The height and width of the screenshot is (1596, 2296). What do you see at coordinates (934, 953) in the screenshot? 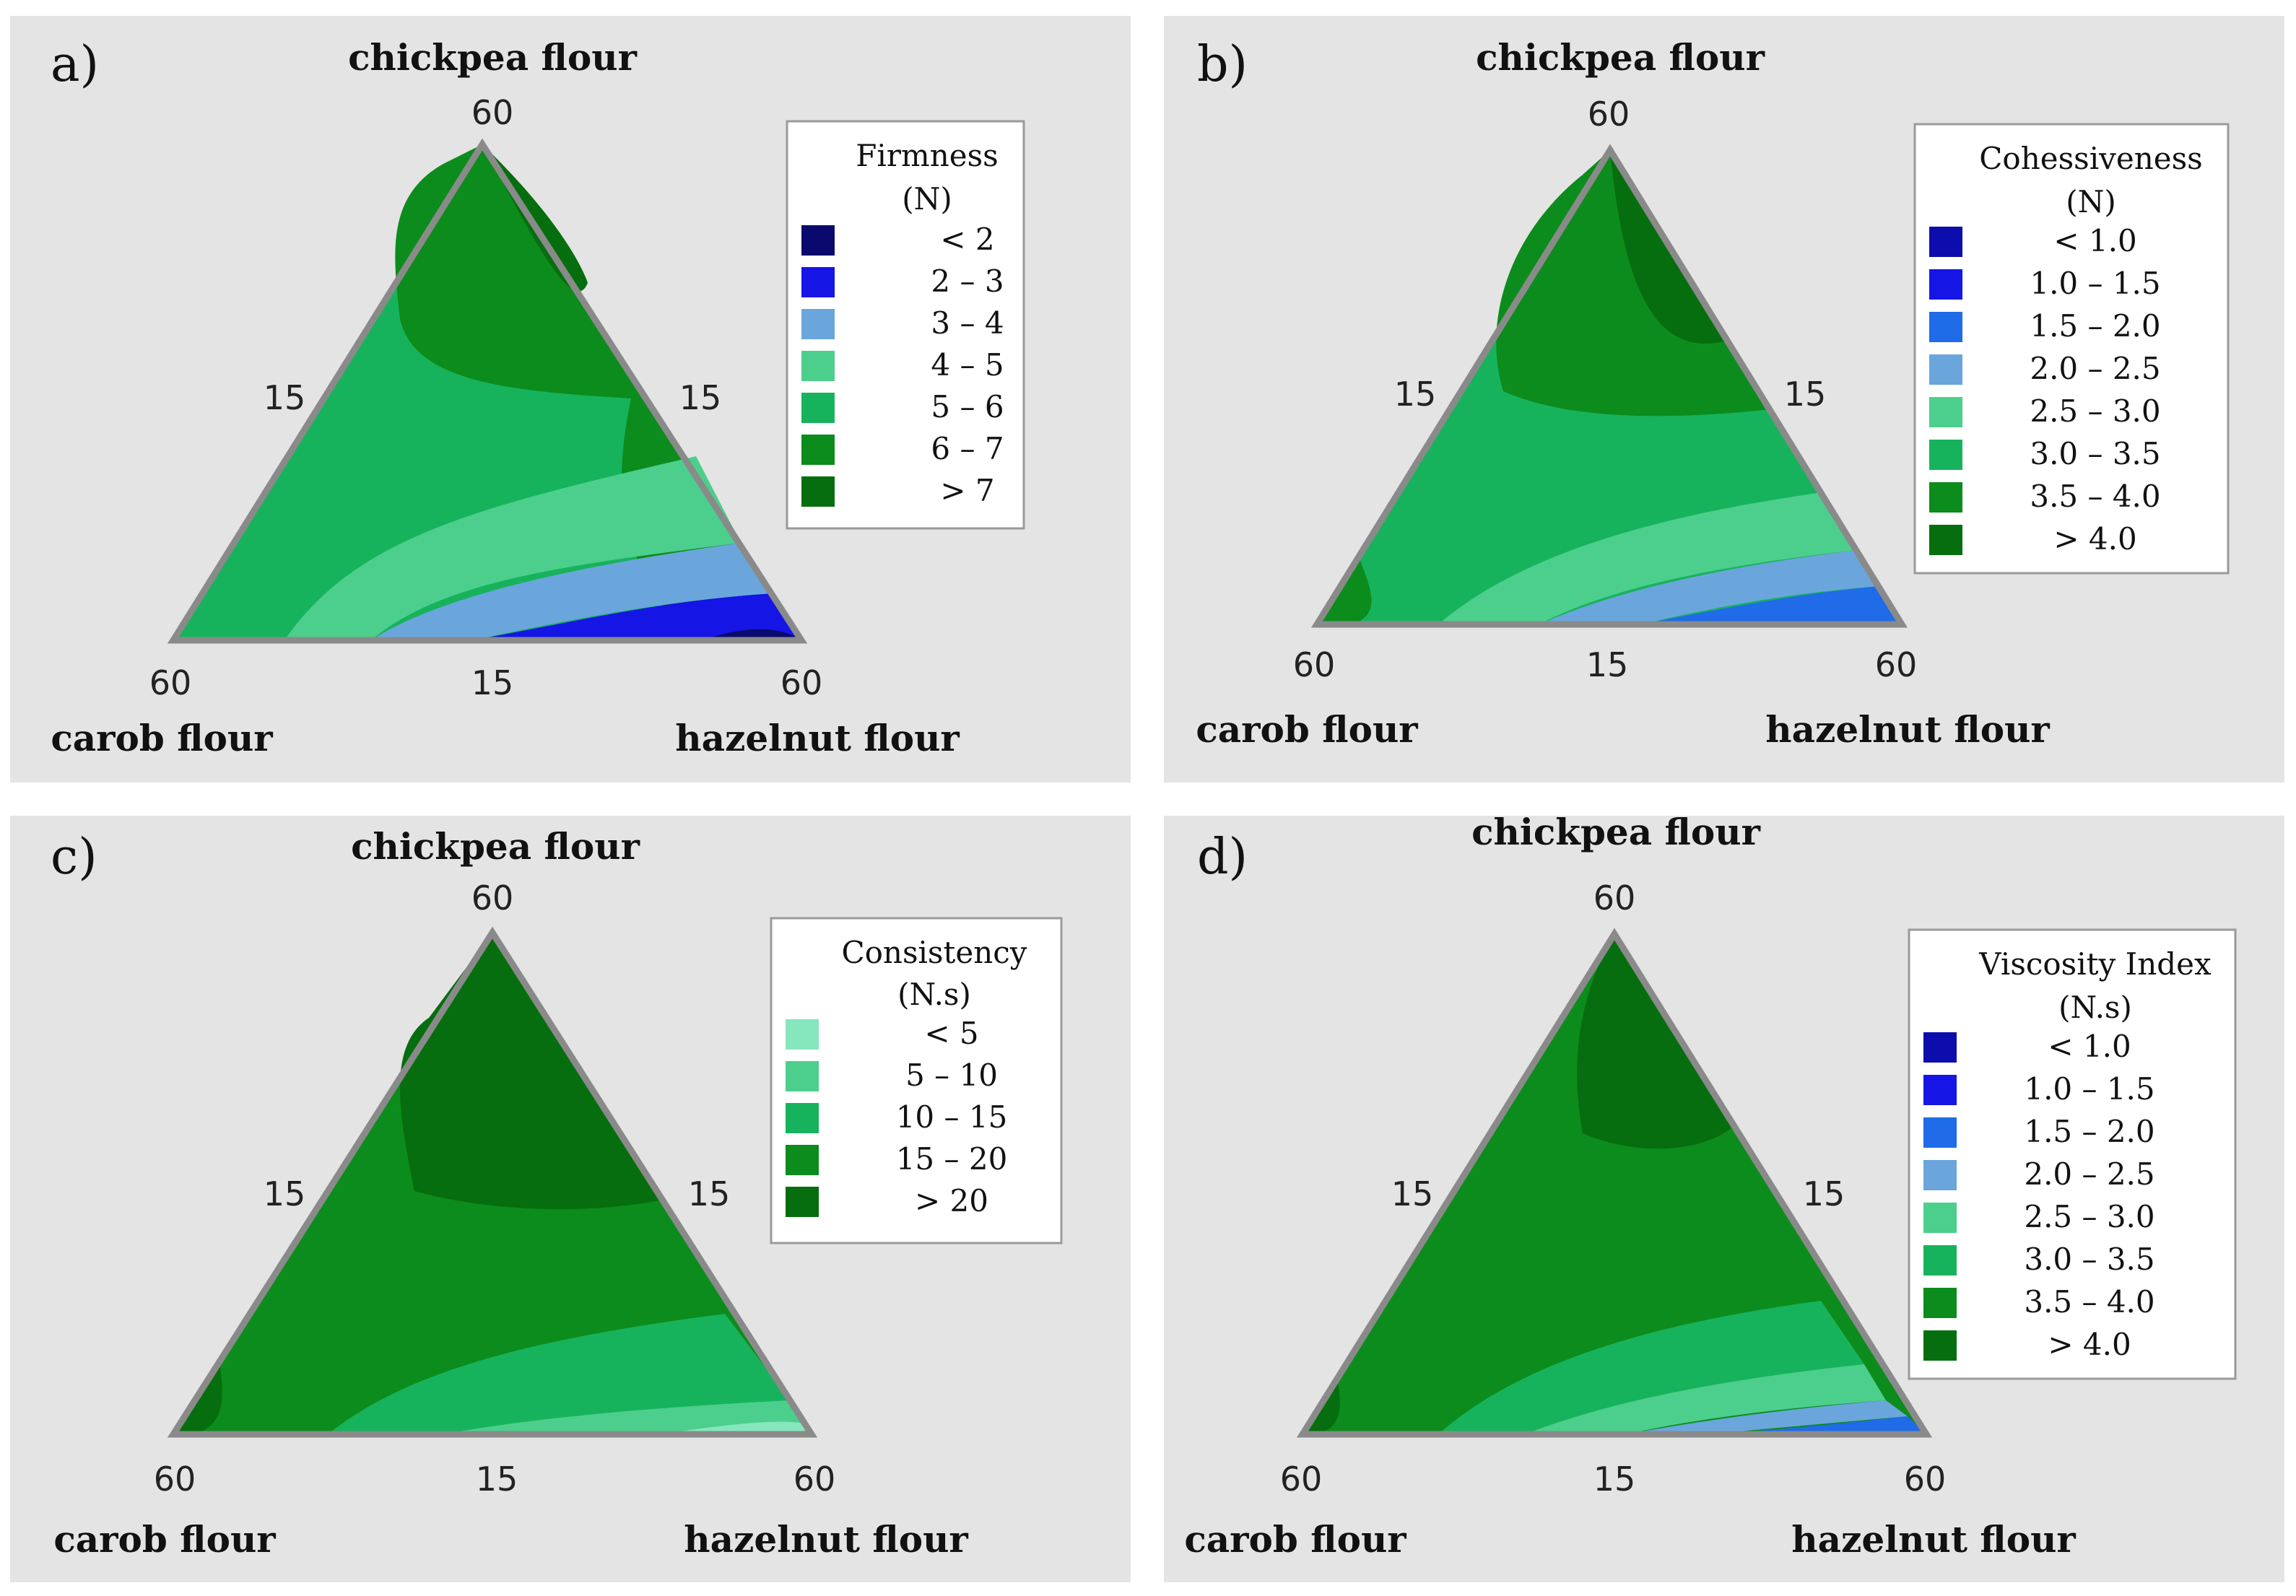
I see `legend-title: Consistency` at bounding box center [934, 953].